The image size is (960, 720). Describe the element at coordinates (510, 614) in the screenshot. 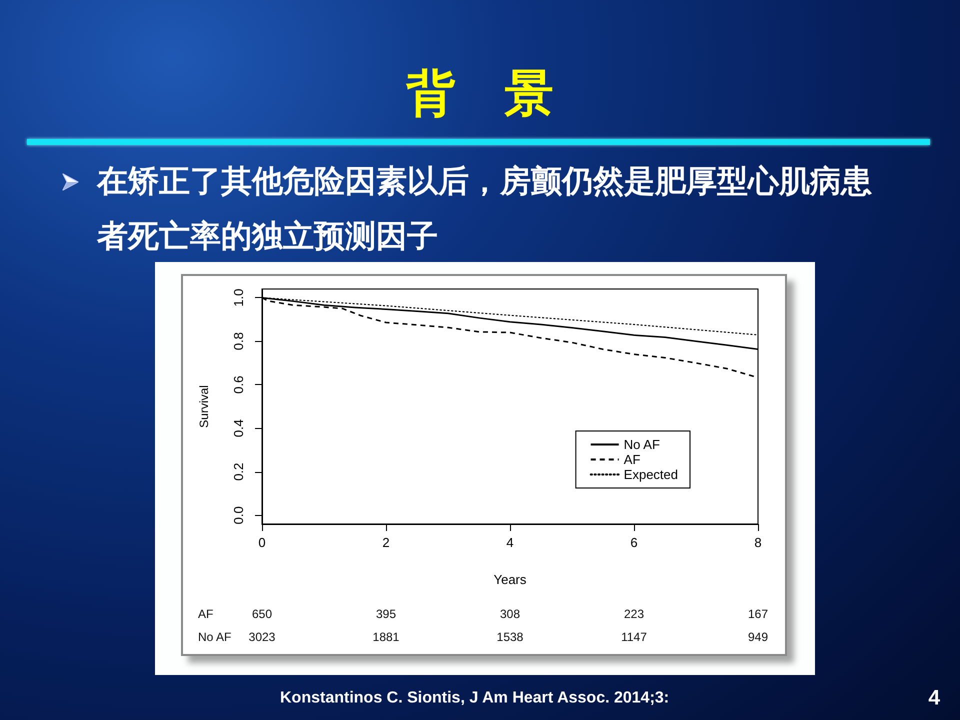

I see `text: 308` at that location.